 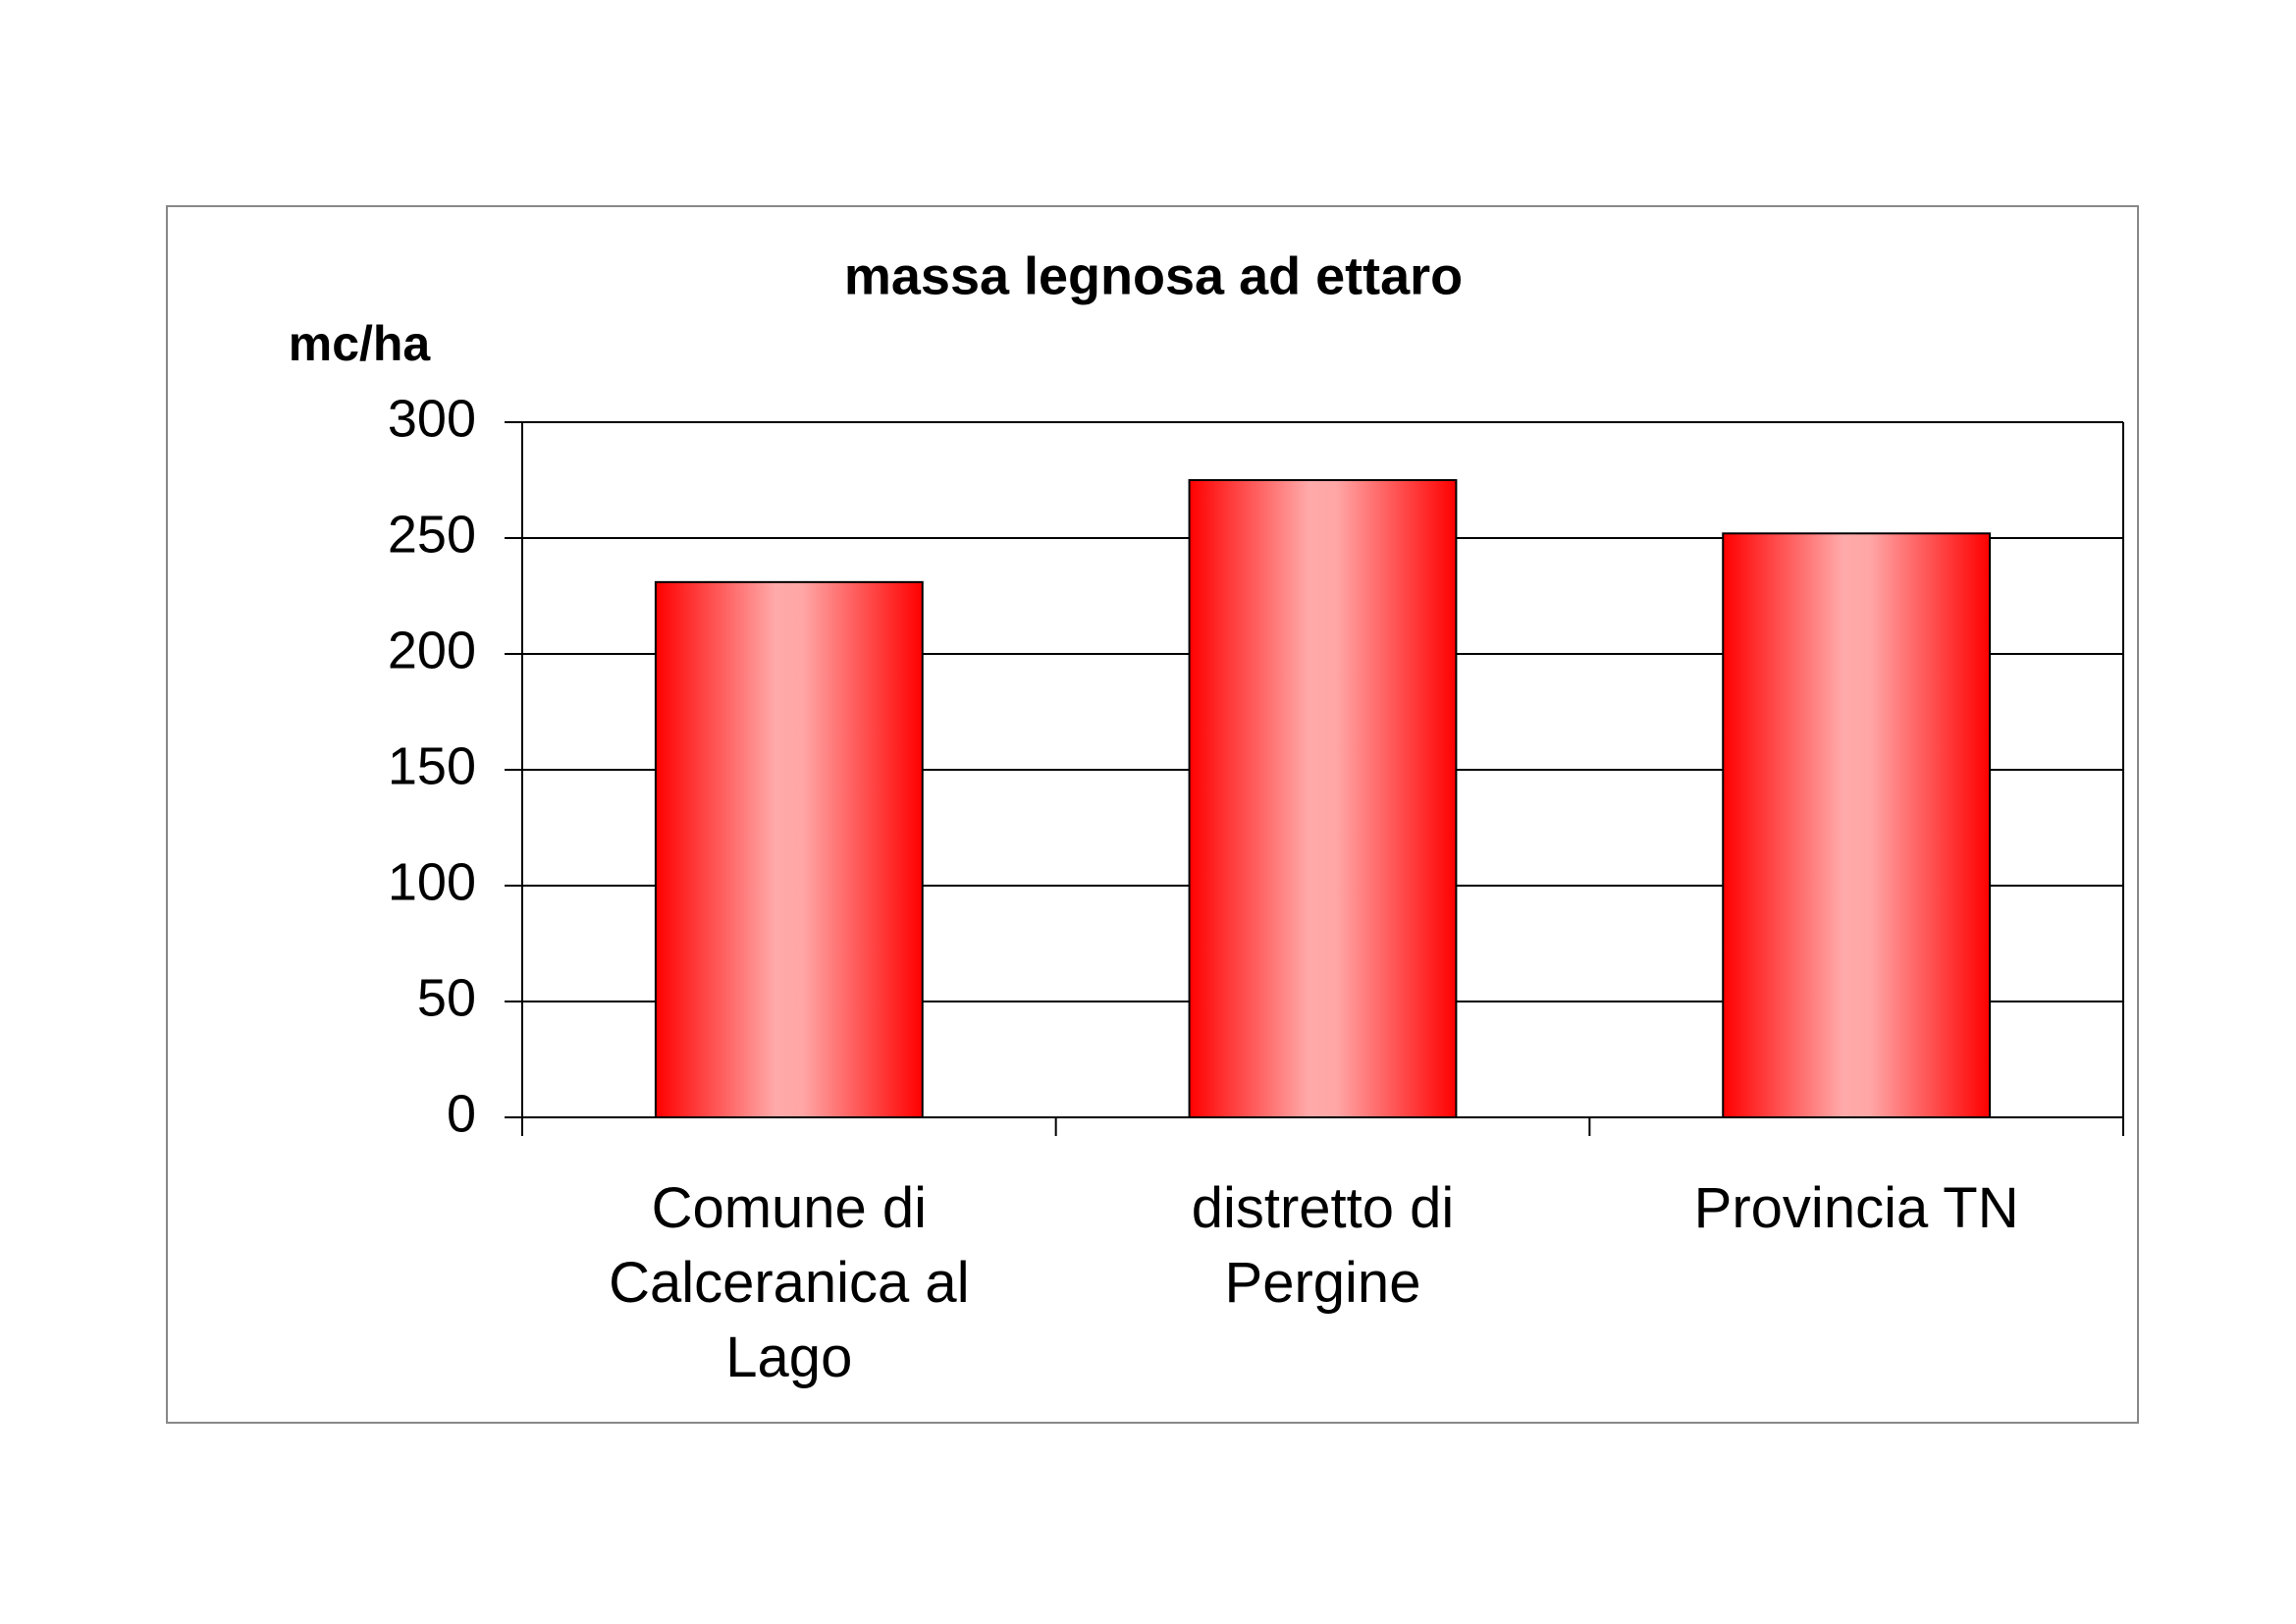 I want to click on y-tick-label: 0, so click(x=461, y=1113).